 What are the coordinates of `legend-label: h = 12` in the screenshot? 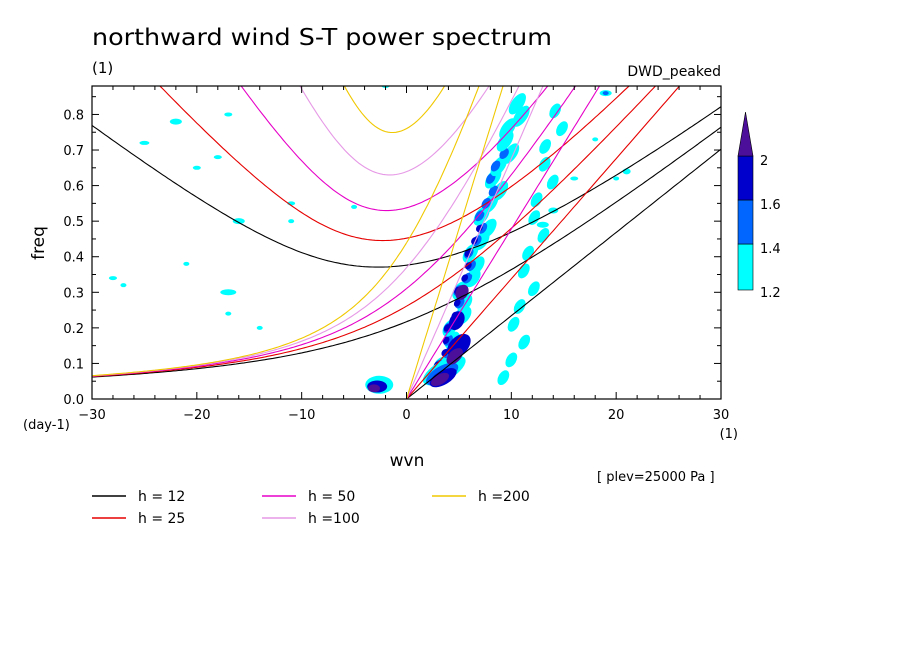 It's located at (161, 497).